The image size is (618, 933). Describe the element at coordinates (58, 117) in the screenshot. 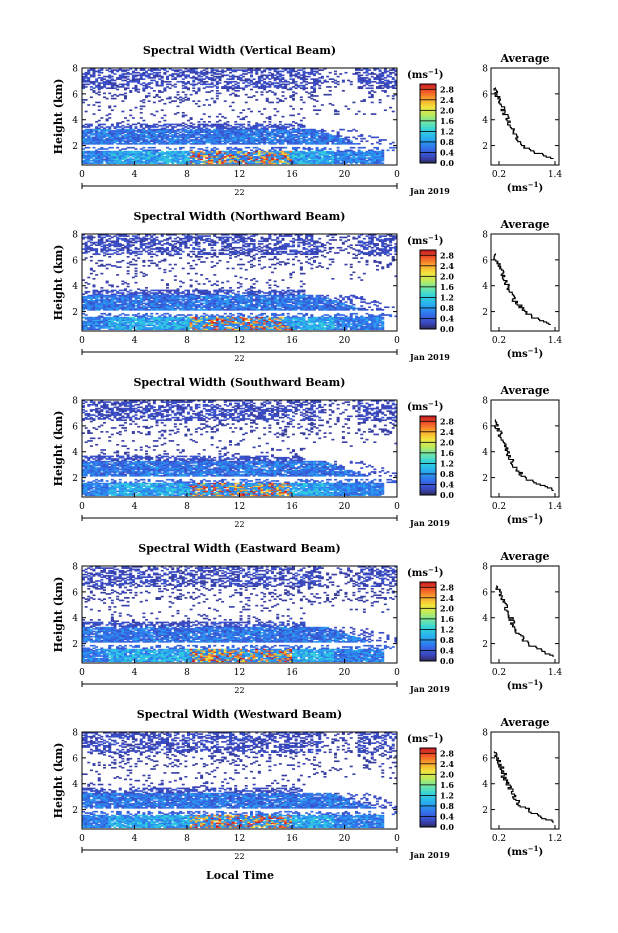

I see `y-axis-title: Height (km)` at that location.